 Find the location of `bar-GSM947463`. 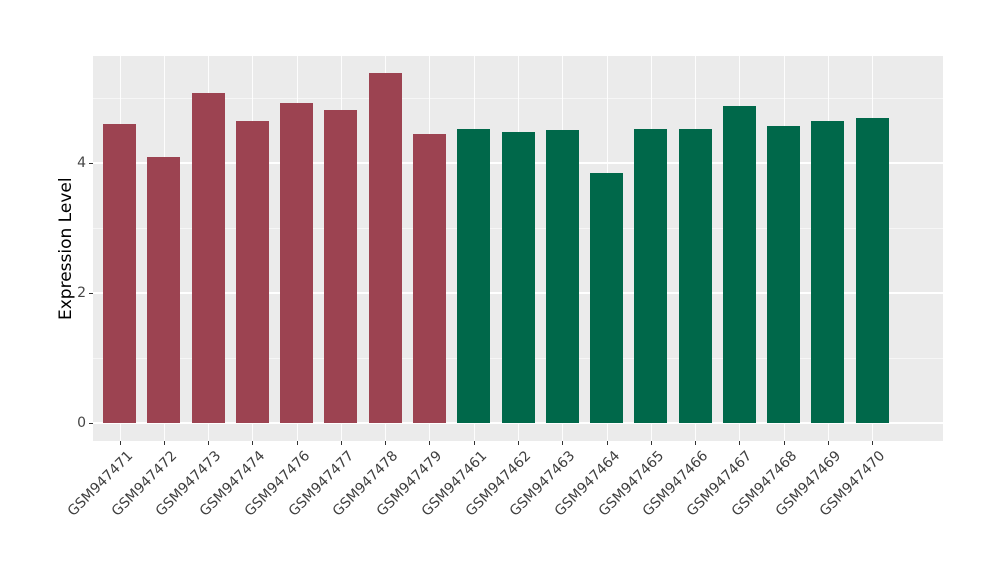

bar-GSM947463 is located at coordinates (562, 276).